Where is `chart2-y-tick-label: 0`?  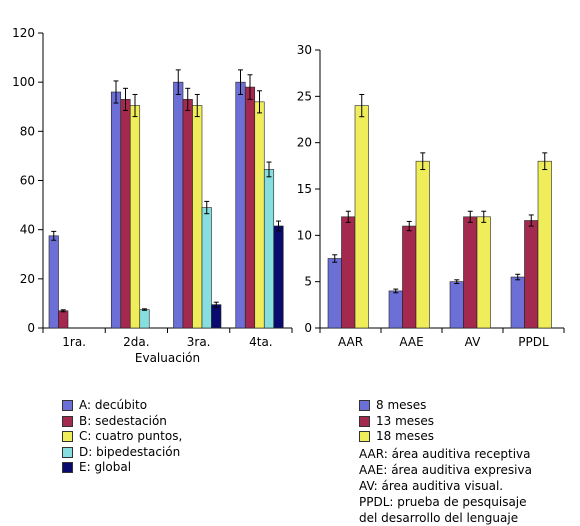 chart2-y-tick-label: 0 is located at coordinates (308, 328).